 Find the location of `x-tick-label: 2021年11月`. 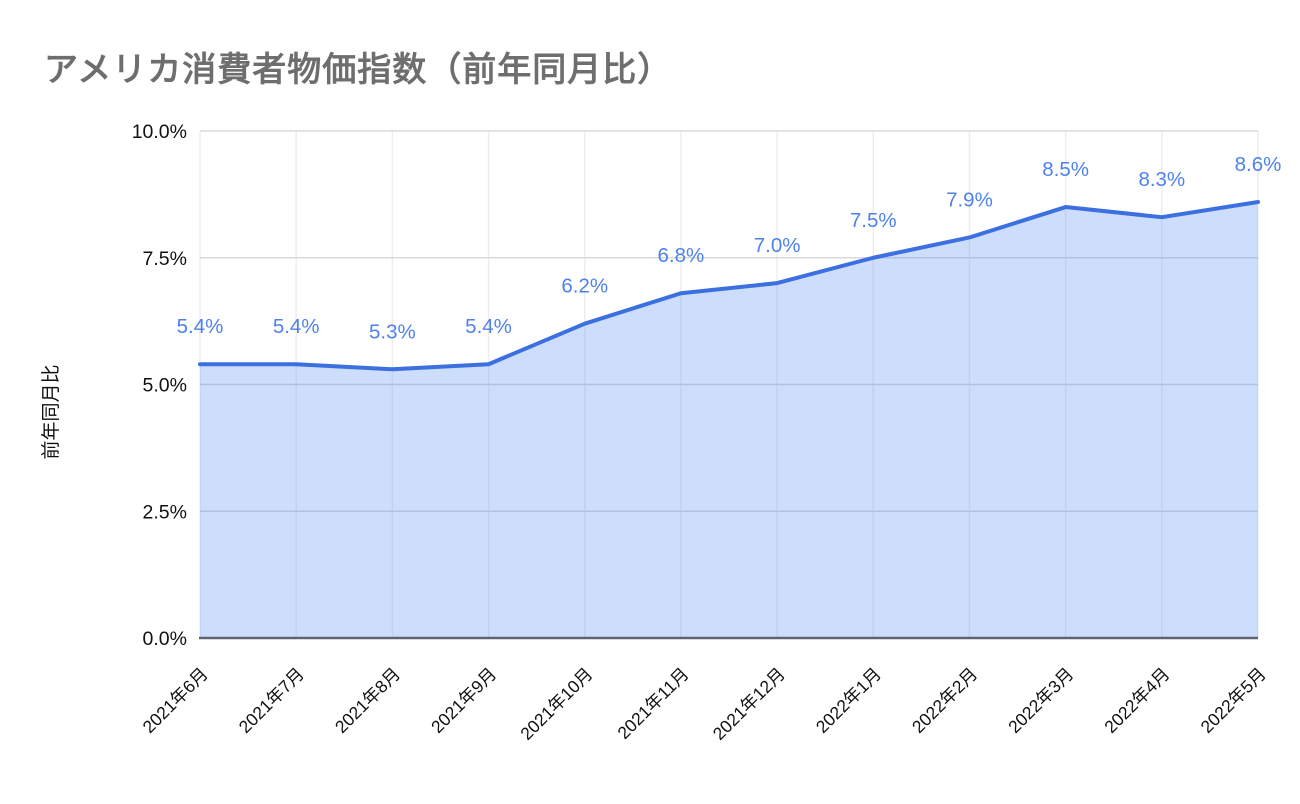

x-tick-label: 2021年11月 is located at coordinates (652, 703).